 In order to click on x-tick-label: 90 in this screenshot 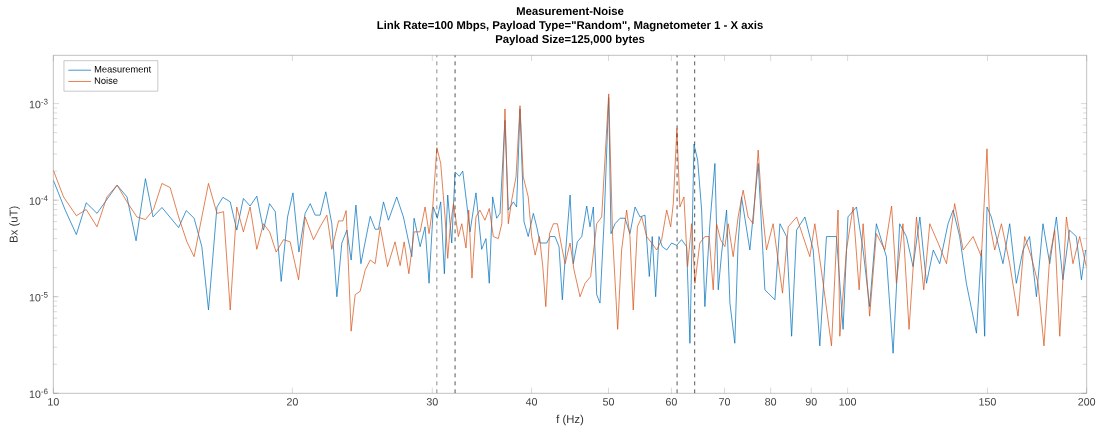, I will do `click(811, 402)`.